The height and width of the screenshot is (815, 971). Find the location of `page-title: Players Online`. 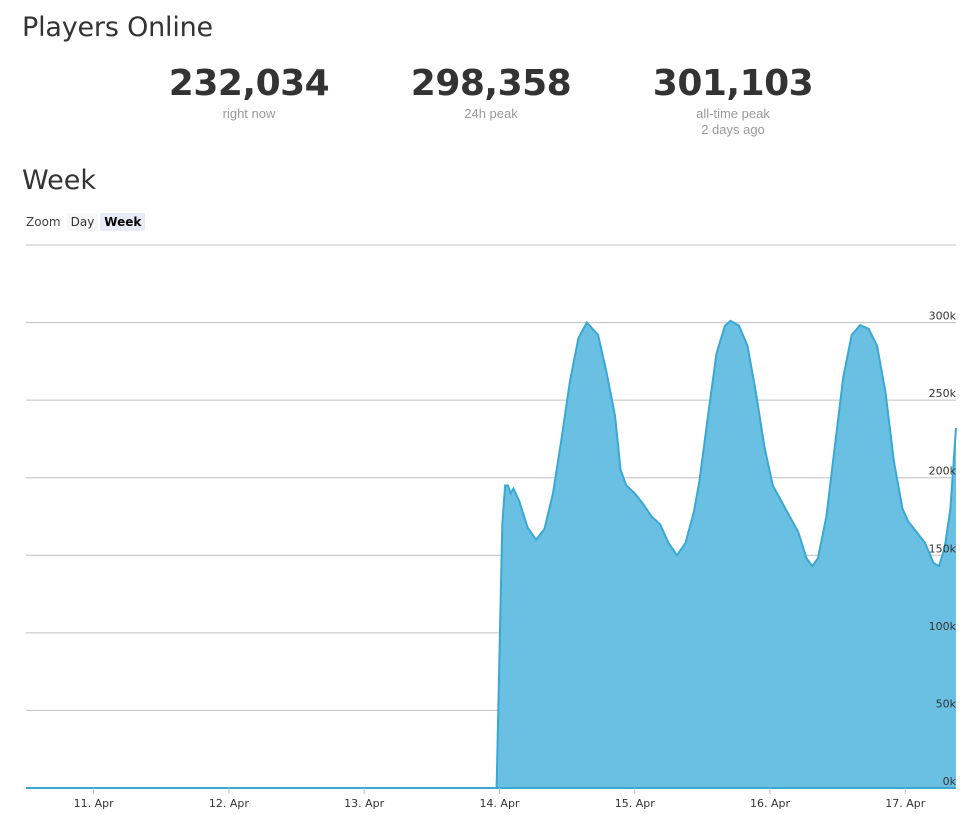

page-title: Players Online is located at coordinates (117, 27).